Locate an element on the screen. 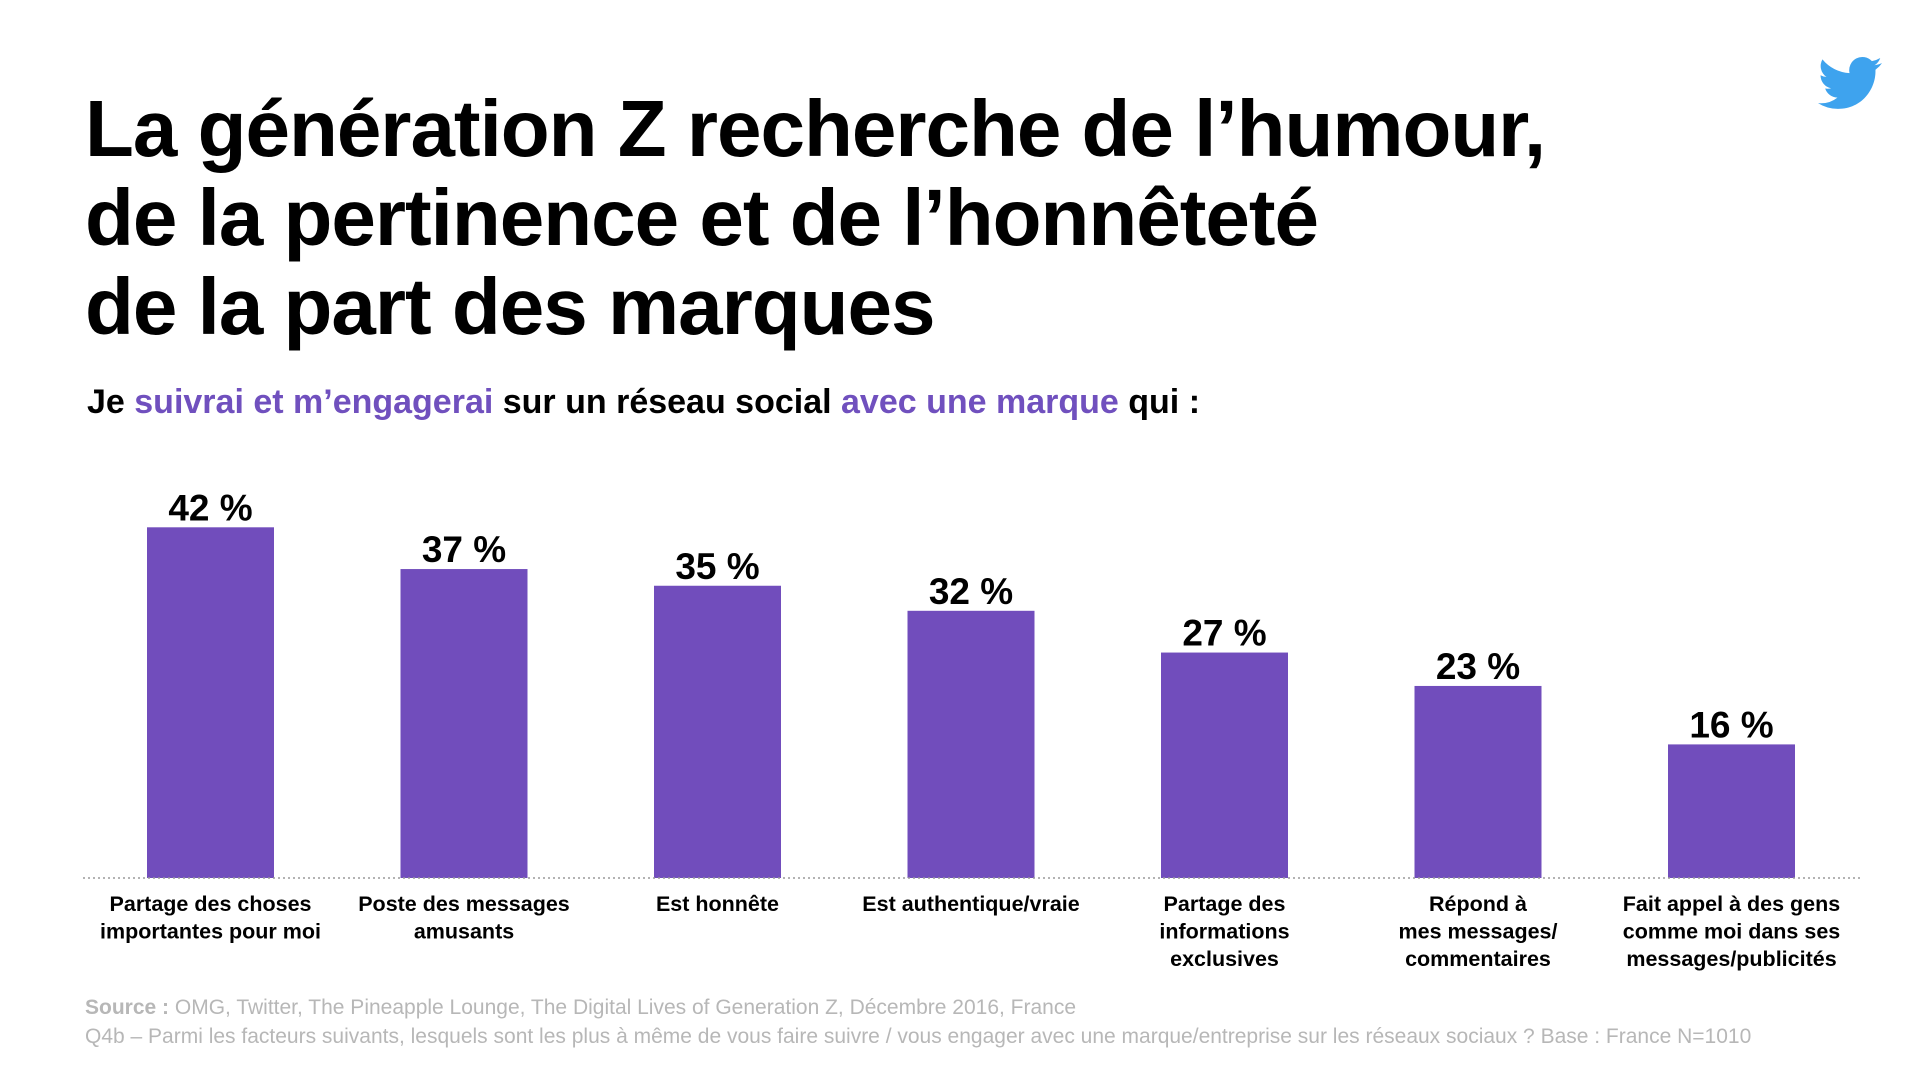 Image resolution: width=1920 pixels, height=1080 pixels. twitter-bird-icon is located at coordinates (1850, 83).